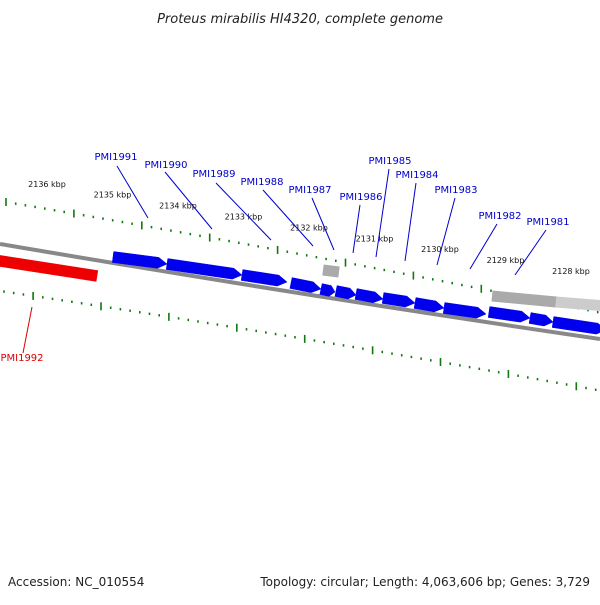 This screenshot has height=605, width=600. Describe the element at coordinates (264, 278) in the screenshot. I see `gene-feature-pmi1989` at that location.